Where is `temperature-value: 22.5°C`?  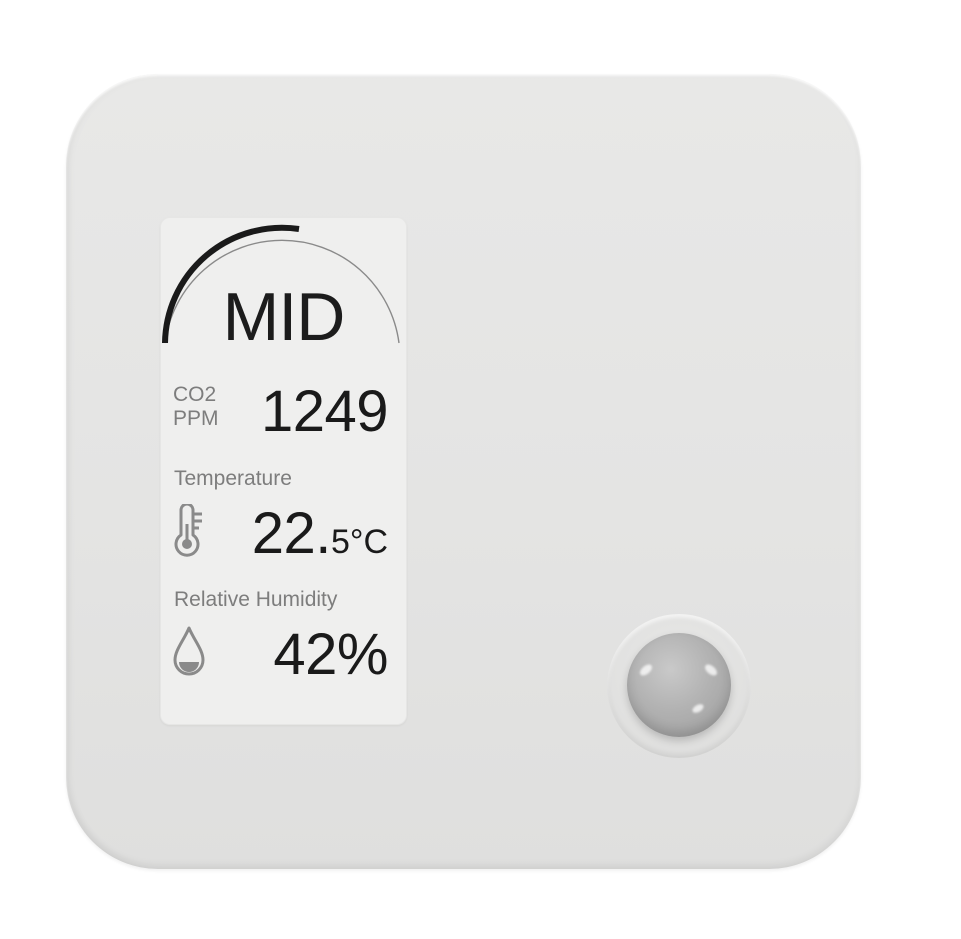 temperature-value: 22.5°C is located at coordinates (320, 538).